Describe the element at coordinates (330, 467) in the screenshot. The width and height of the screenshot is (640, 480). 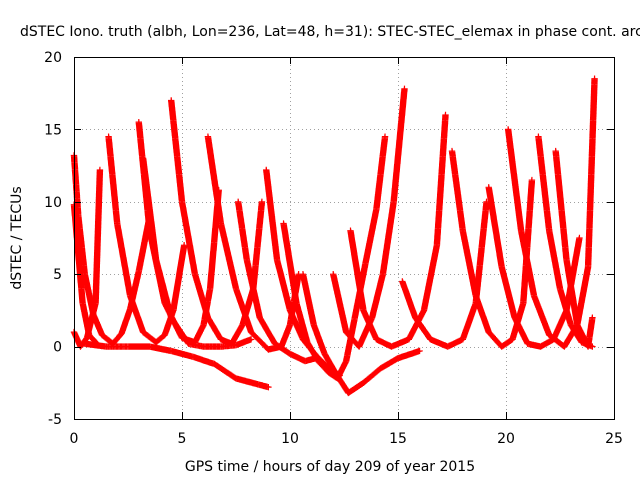
I see `x-axis-label: GPS time / hours of day 209 of year 2015` at that location.